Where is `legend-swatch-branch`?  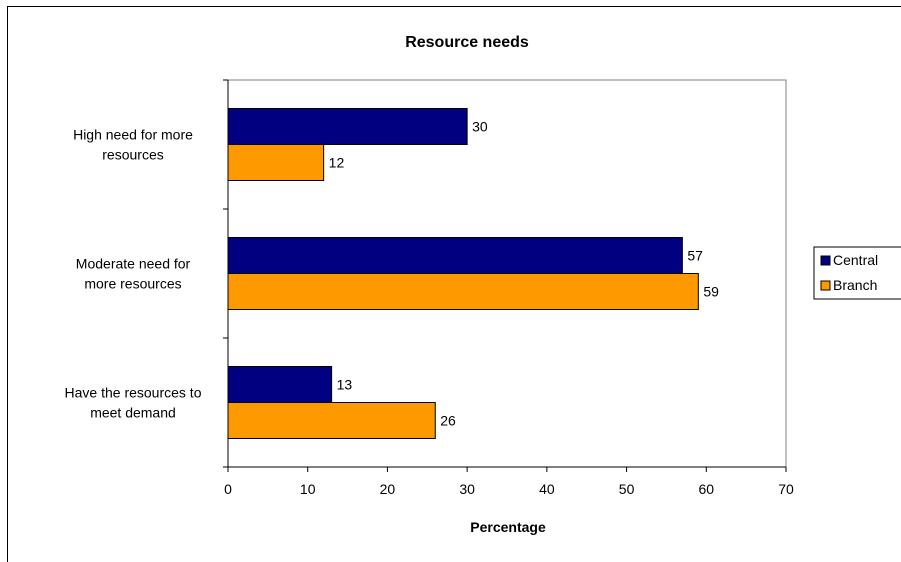
legend-swatch-branch is located at coordinates (825, 285).